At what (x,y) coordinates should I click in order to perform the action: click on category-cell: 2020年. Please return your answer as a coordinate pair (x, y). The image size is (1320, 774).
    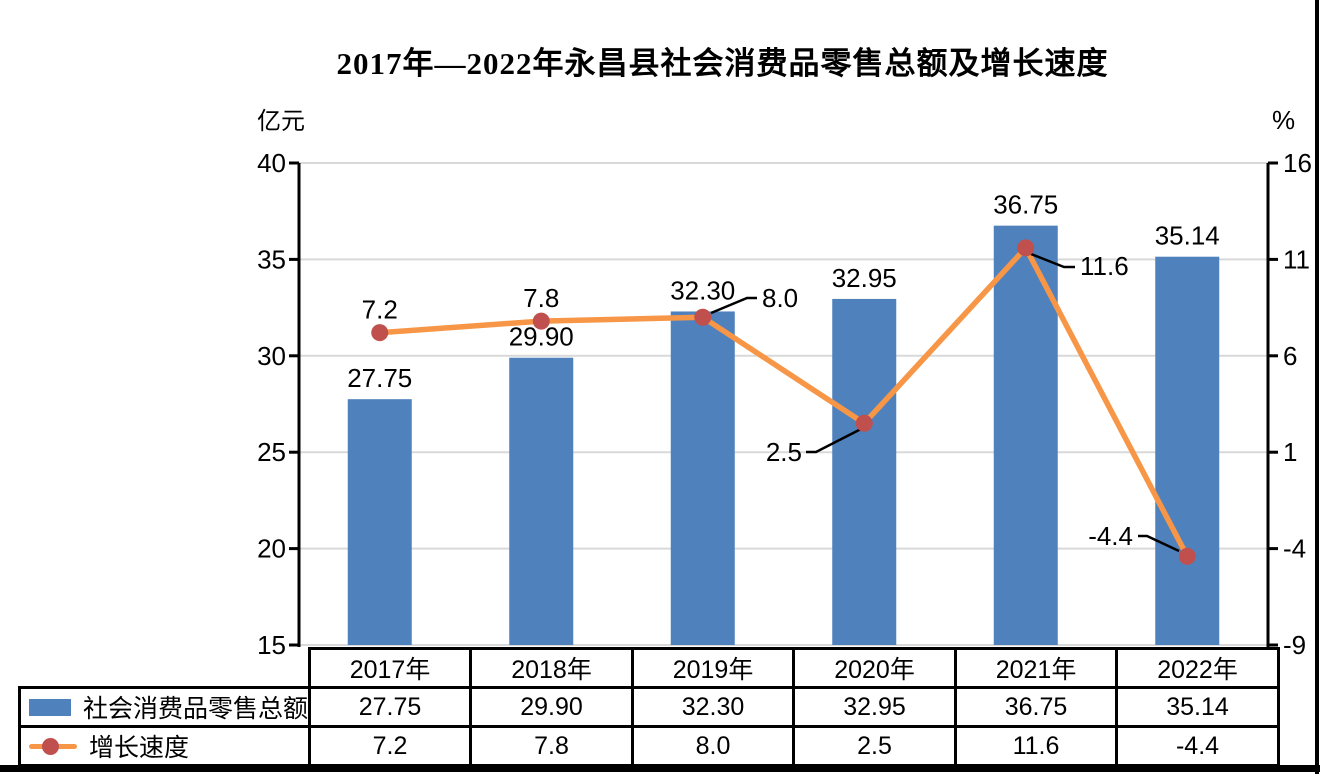
    Looking at the image, I should click on (875, 668).